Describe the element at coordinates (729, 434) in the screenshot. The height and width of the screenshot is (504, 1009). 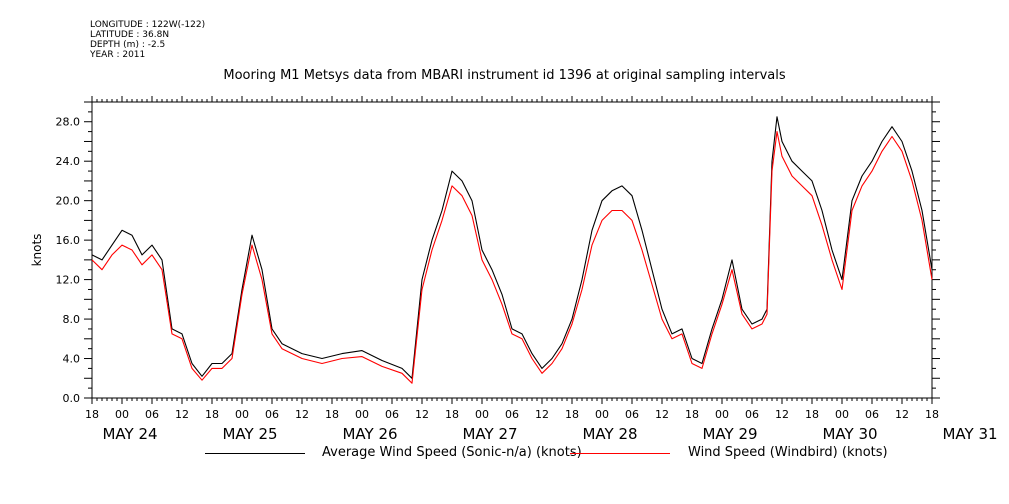
I see `x-date-label: MAY 29` at that location.